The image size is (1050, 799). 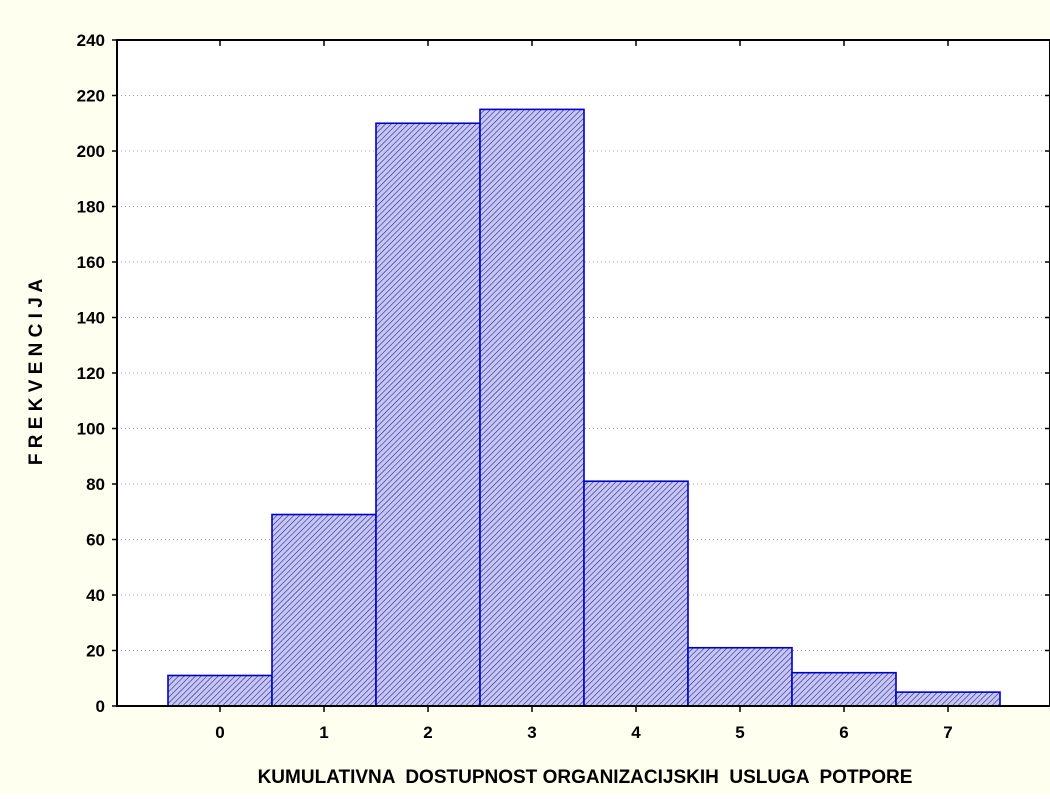 What do you see at coordinates (531, 732) in the screenshot?
I see `x-tick-label: 3` at bounding box center [531, 732].